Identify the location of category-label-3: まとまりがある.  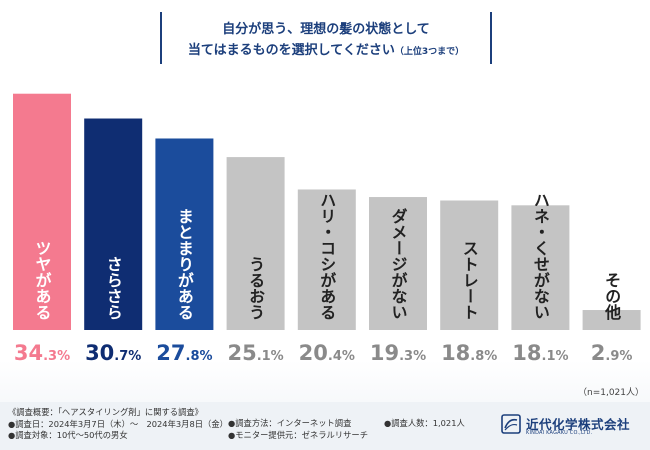
(184, 264).